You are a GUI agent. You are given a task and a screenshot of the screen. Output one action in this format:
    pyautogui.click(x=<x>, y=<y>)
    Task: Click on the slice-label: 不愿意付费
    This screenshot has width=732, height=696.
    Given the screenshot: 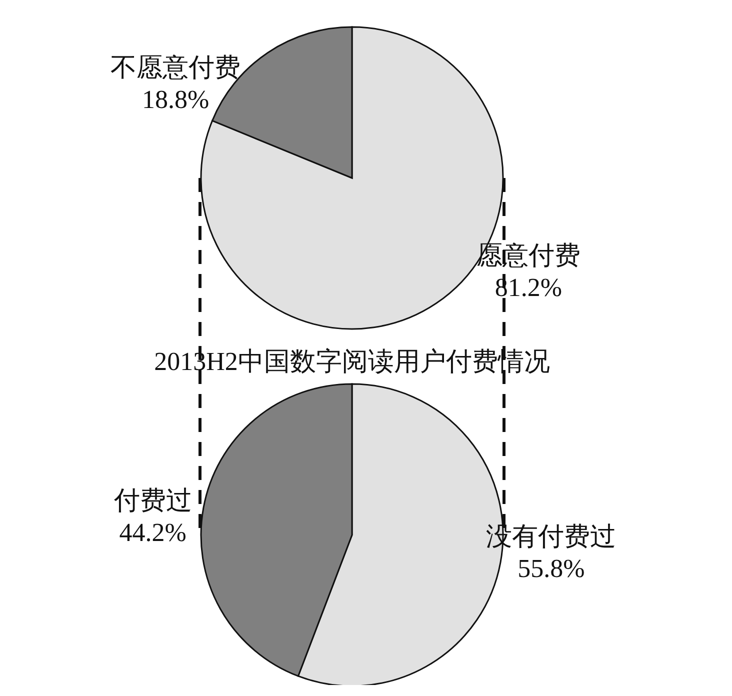 What is the action you would take?
    pyautogui.click(x=175, y=67)
    